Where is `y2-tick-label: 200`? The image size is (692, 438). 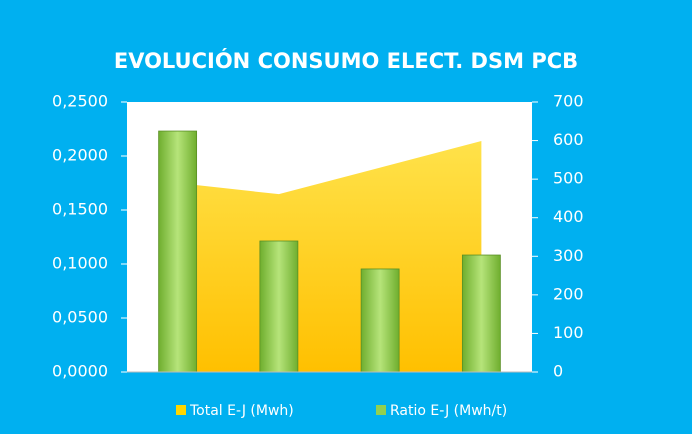
y2-tick-label: 200 is located at coordinates (568, 293).